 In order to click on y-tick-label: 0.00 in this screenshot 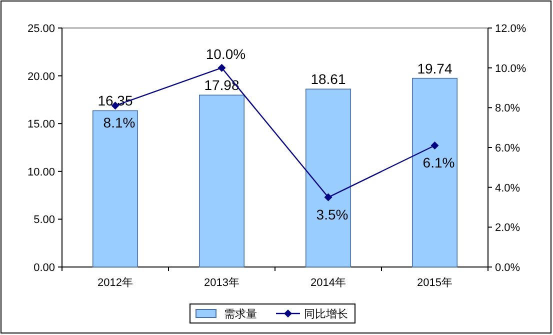, I will do `click(44, 268)`.